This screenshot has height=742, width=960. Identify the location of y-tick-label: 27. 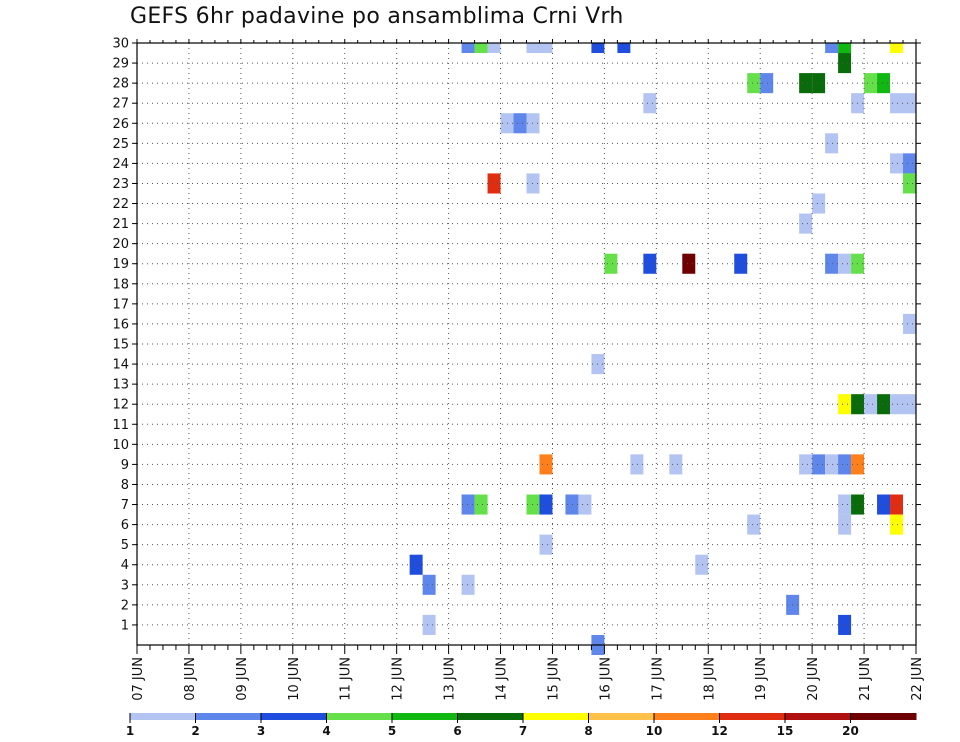
(120, 104).